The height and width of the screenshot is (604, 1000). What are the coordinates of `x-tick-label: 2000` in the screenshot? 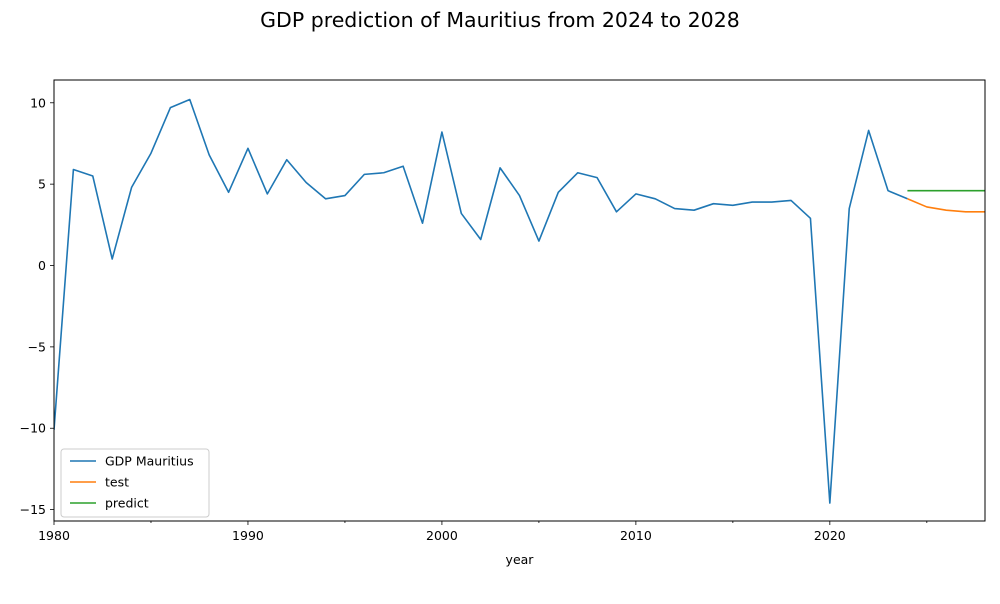 It's located at (442, 535).